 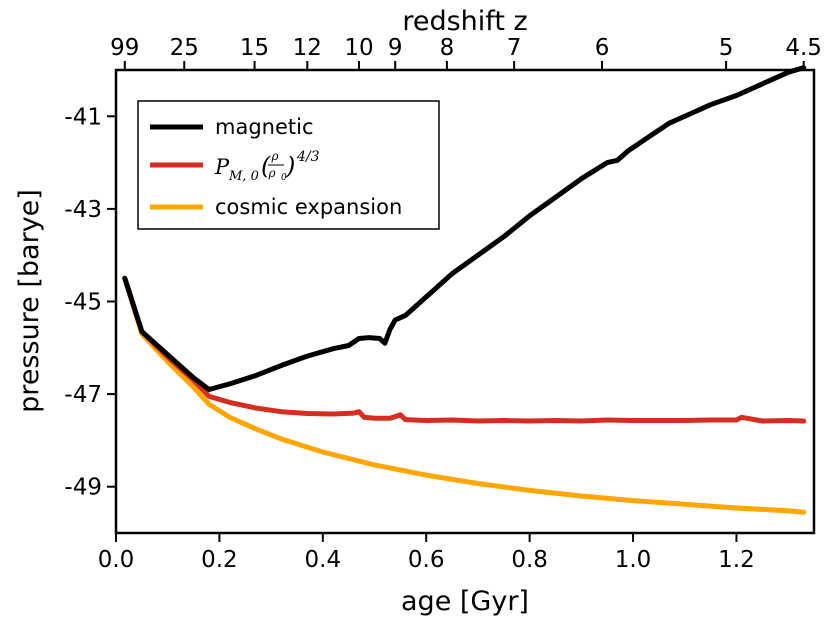 I want to click on top-x-tick-label: 7, so click(x=514, y=48).